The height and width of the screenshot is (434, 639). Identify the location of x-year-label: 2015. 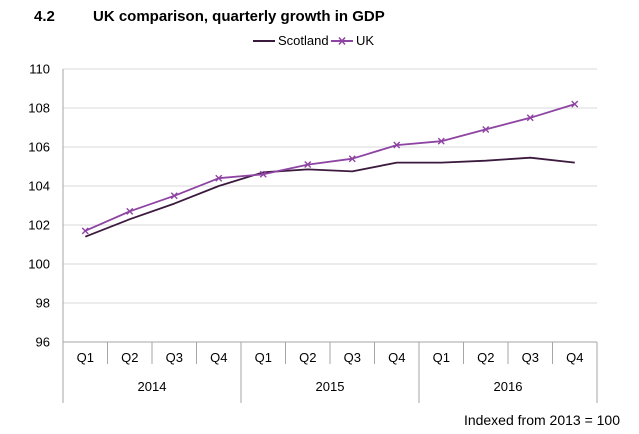
(330, 386).